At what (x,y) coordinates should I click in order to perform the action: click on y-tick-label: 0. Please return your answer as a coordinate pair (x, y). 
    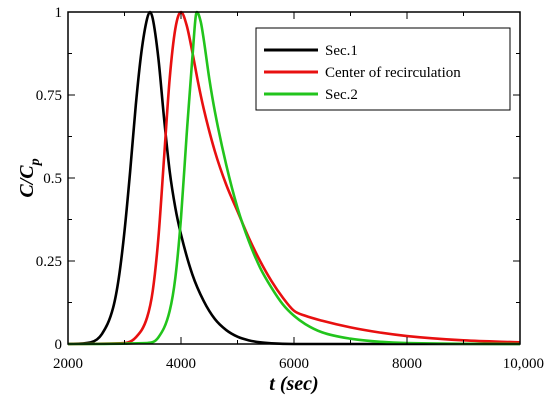
    Looking at the image, I should click on (59, 345).